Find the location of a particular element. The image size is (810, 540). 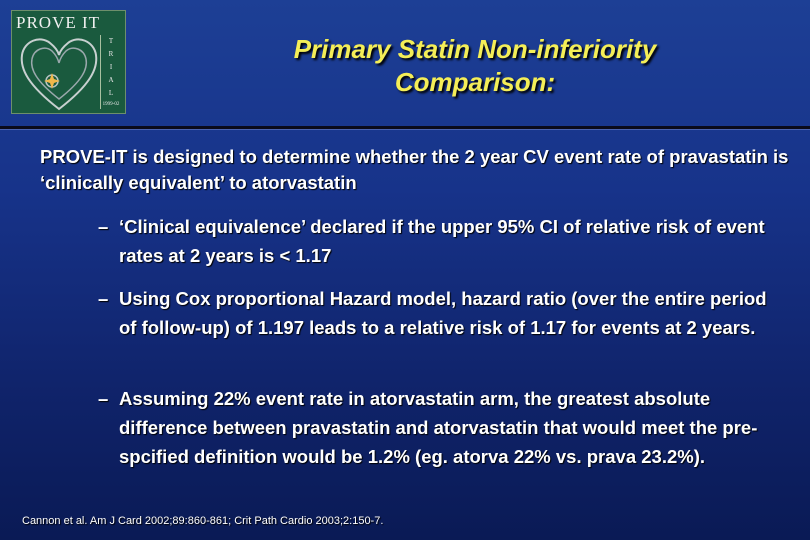

logo-letter: L is located at coordinates (111, 92).